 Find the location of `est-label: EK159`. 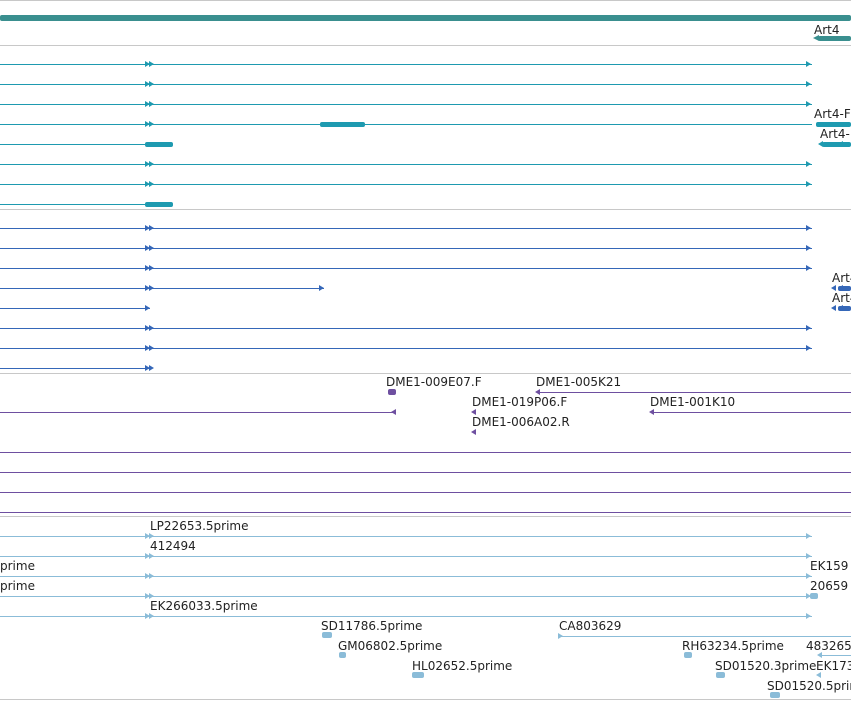

est-label: EK159 is located at coordinates (829, 566).